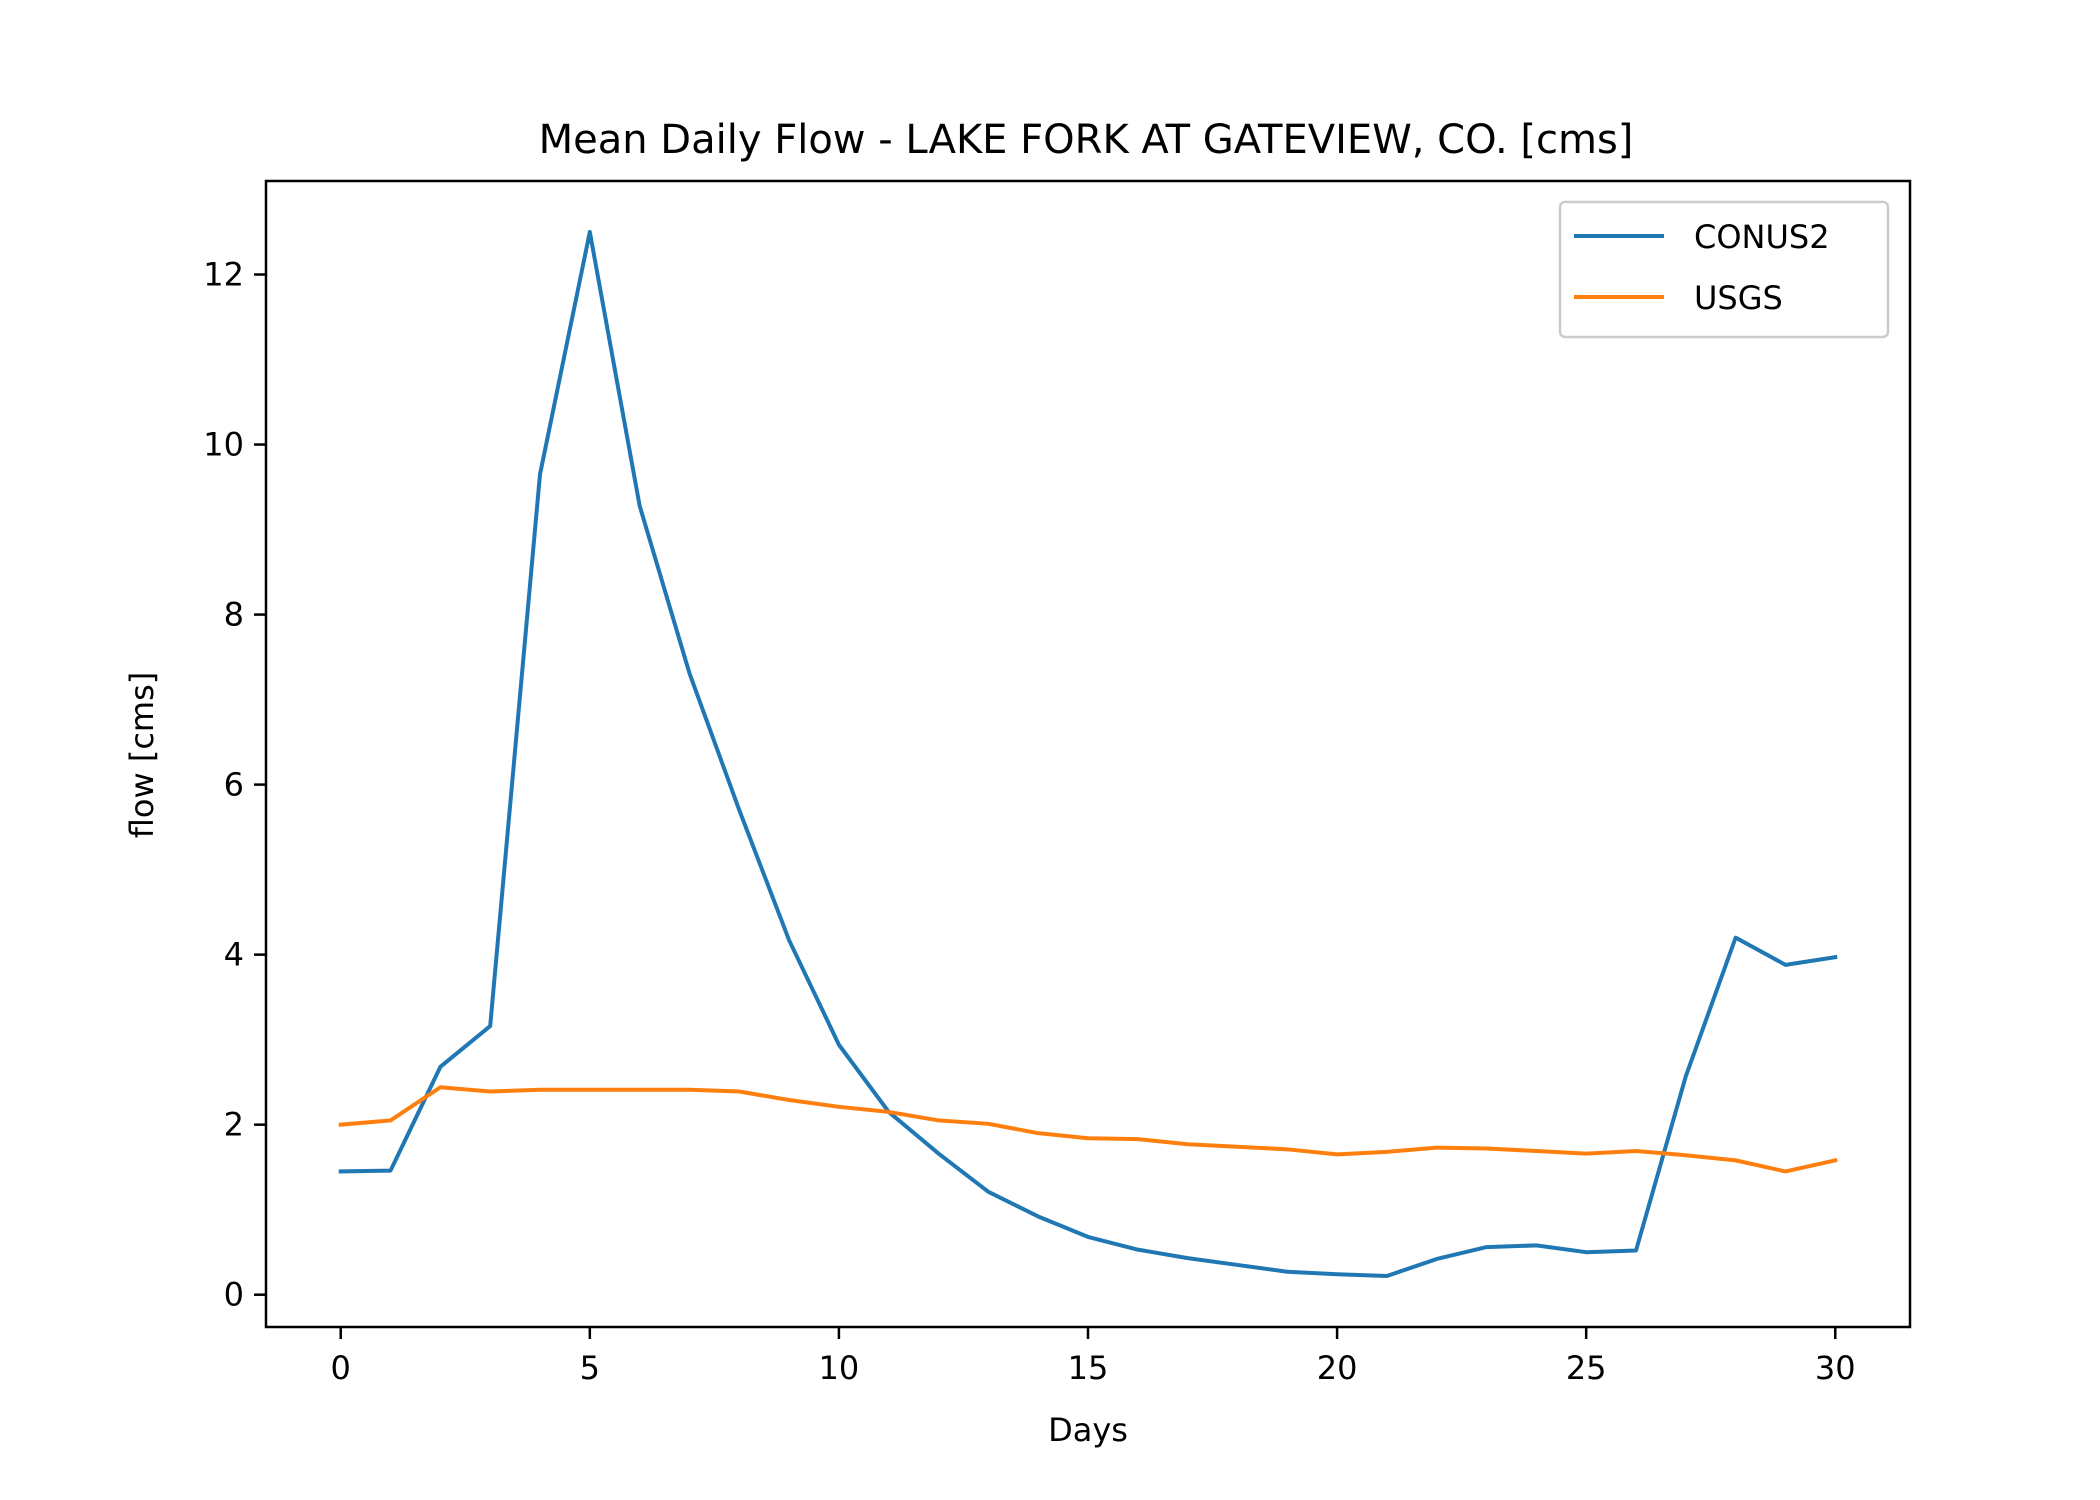 The image size is (2100, 1500). I want to click on y-axis: 0 2 4 6 8 10 12, so click(234, 785).